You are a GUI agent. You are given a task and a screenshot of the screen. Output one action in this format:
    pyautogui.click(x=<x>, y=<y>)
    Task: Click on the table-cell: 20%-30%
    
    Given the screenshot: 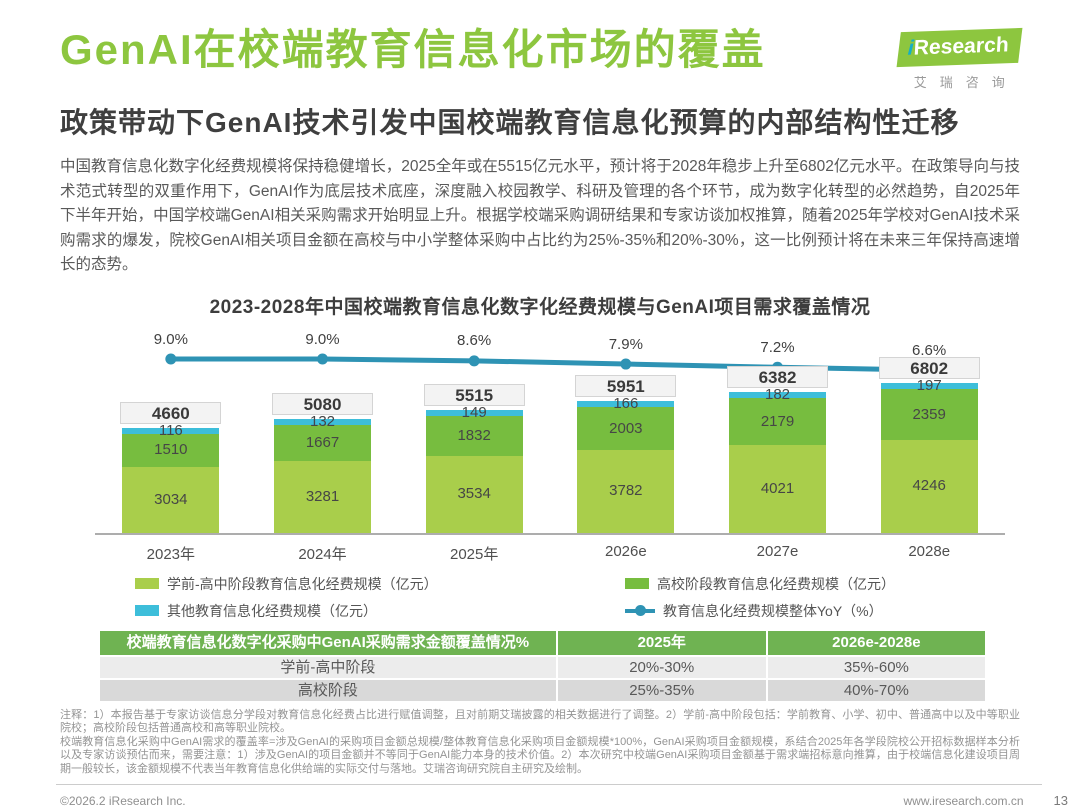 What is the action you would take?
    pyautogui.click(x=661, y=667)
    